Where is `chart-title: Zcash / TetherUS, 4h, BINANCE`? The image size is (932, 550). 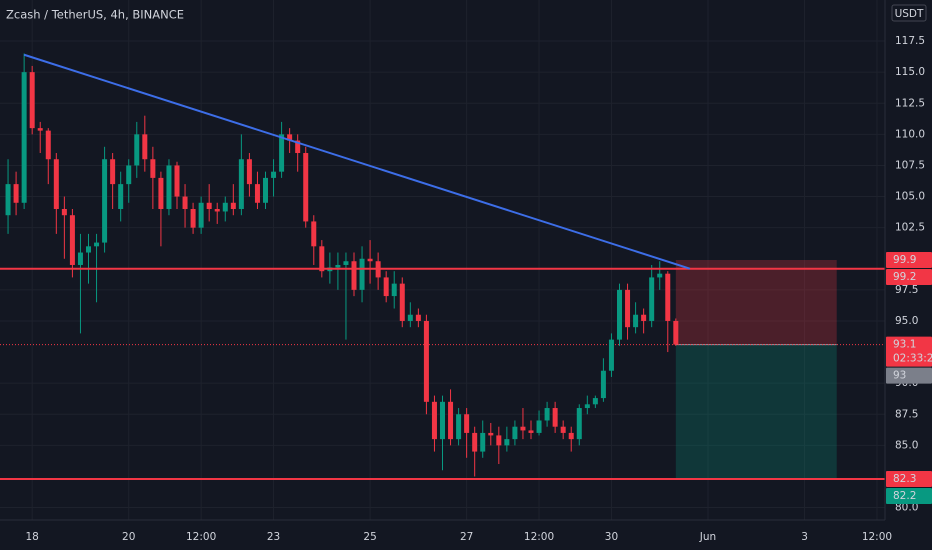 chart-title: Zcash / TetherUS, 4h, BINANCE is located at coordinates (95, 15).